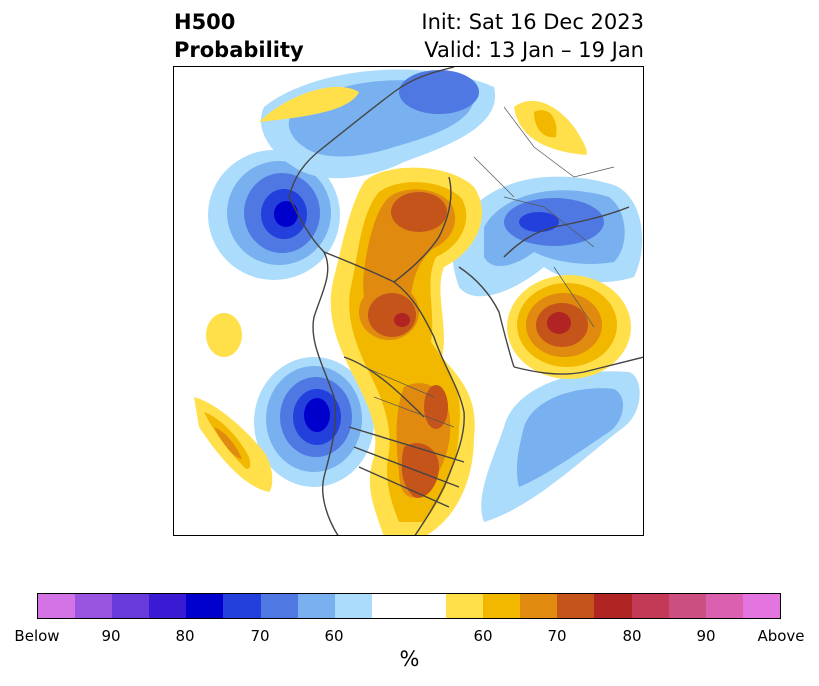 The image size is (819, 686). What do you see at coordinates (239, 50) in the screenshot?
I see `title-product: Probability` at bounding box center [239, 50].